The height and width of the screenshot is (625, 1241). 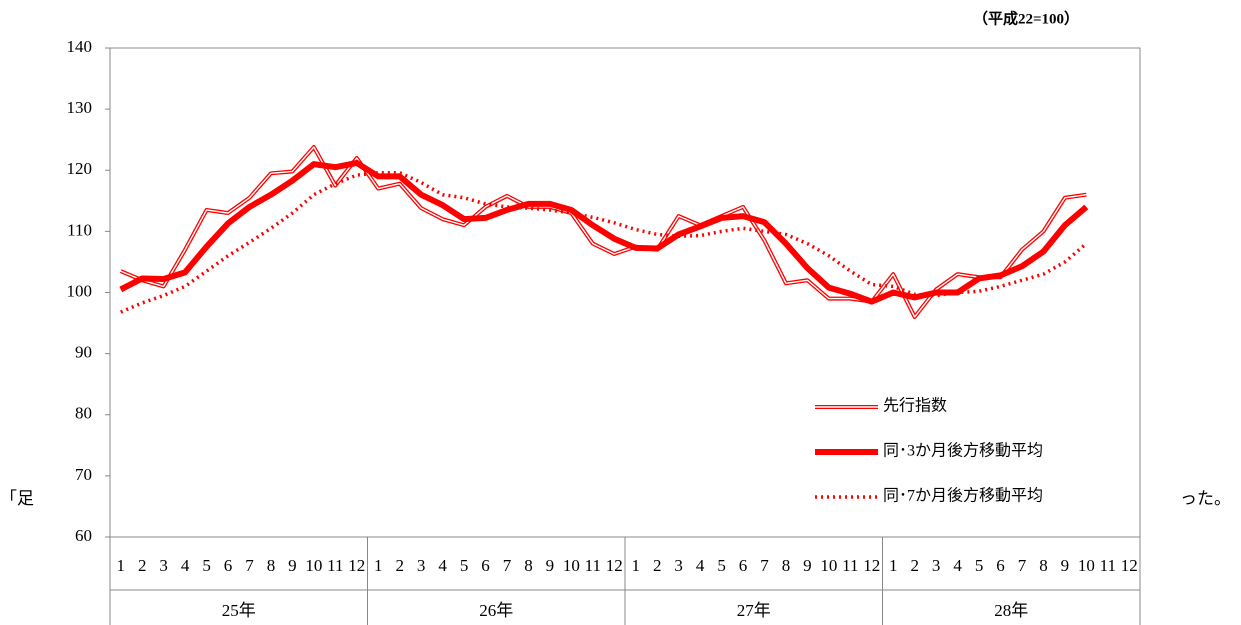 What do you see at coordinates (915, 406) in the screenshot?
I see `legend-label: 先行指数` at bounding box center [915, 406].